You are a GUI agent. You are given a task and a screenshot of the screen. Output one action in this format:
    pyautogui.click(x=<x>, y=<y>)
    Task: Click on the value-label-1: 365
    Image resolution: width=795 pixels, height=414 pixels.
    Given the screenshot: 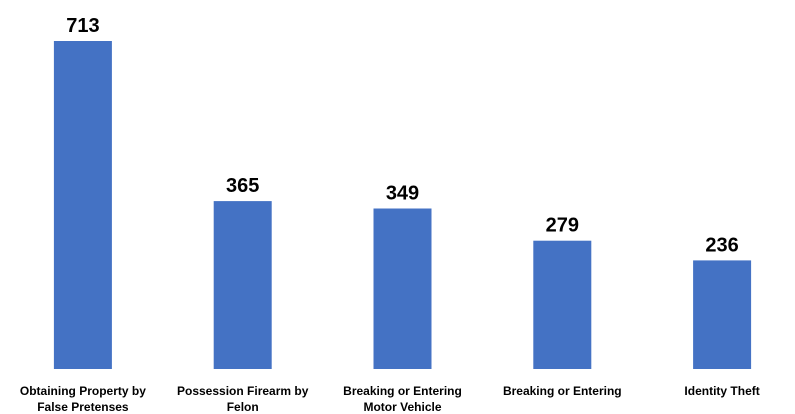 What is the action you would take?
    pyautogui.click(x=242, y=186)
    